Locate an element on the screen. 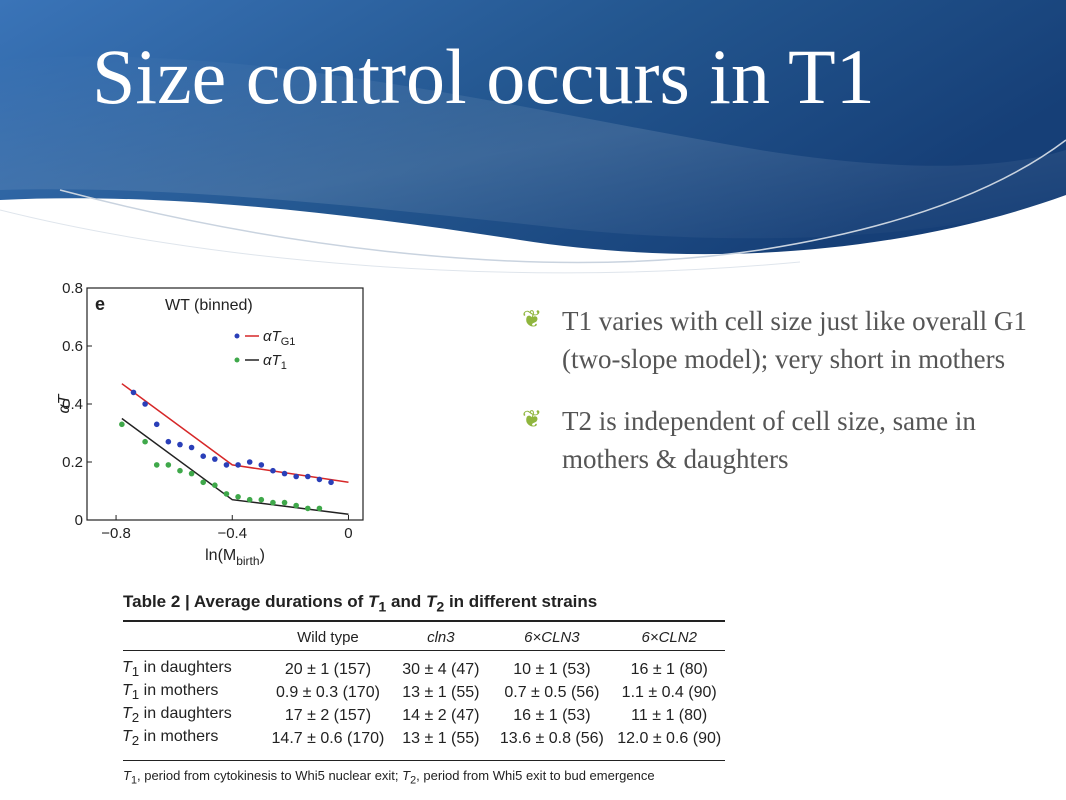 Image resolution: width=1066 pixels, height=800 pixels. footnote-t2: T is located at coordinates (406, 775).